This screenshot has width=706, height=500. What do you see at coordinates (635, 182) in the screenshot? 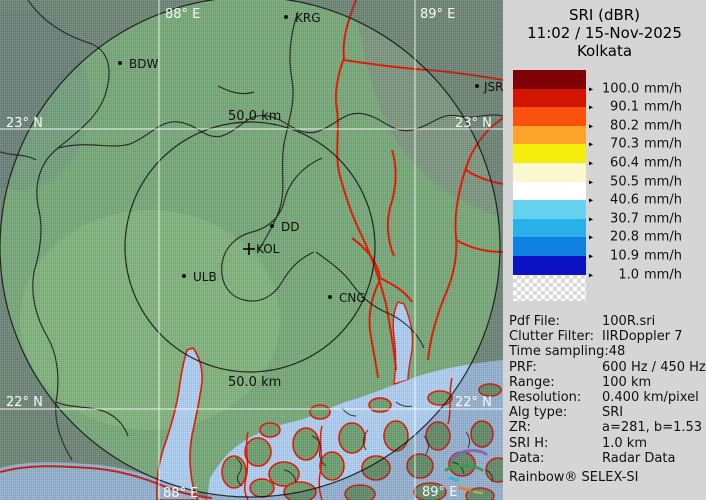
I see `legend-label: ▸ 50.5 mm/h` at bounding box center [635, 182].